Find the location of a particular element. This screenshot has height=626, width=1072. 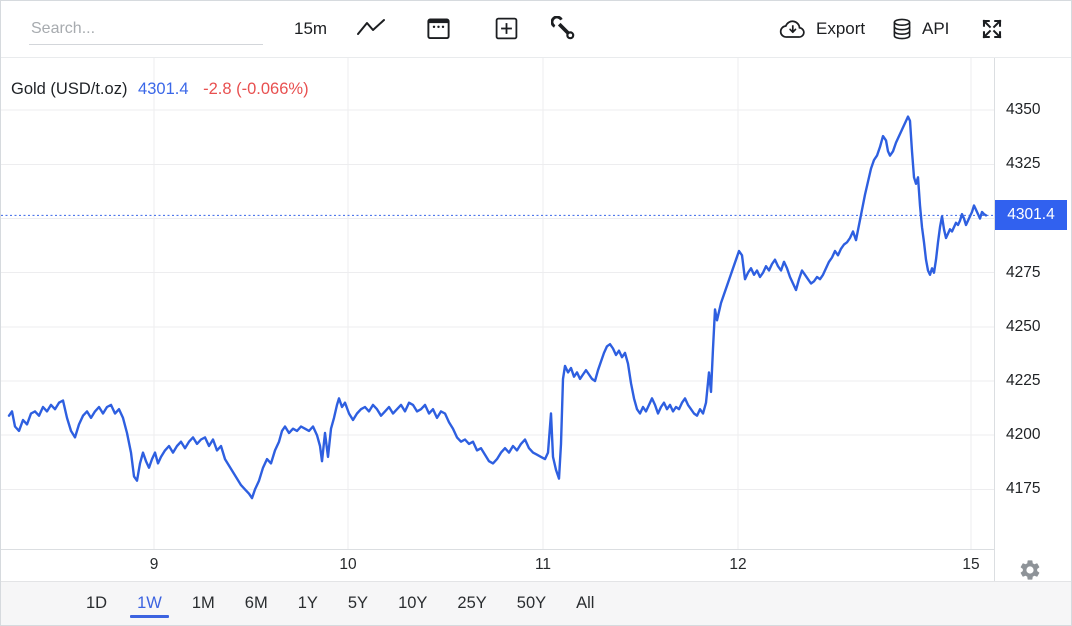

export-label: Export is located at coordinates (841, 28).